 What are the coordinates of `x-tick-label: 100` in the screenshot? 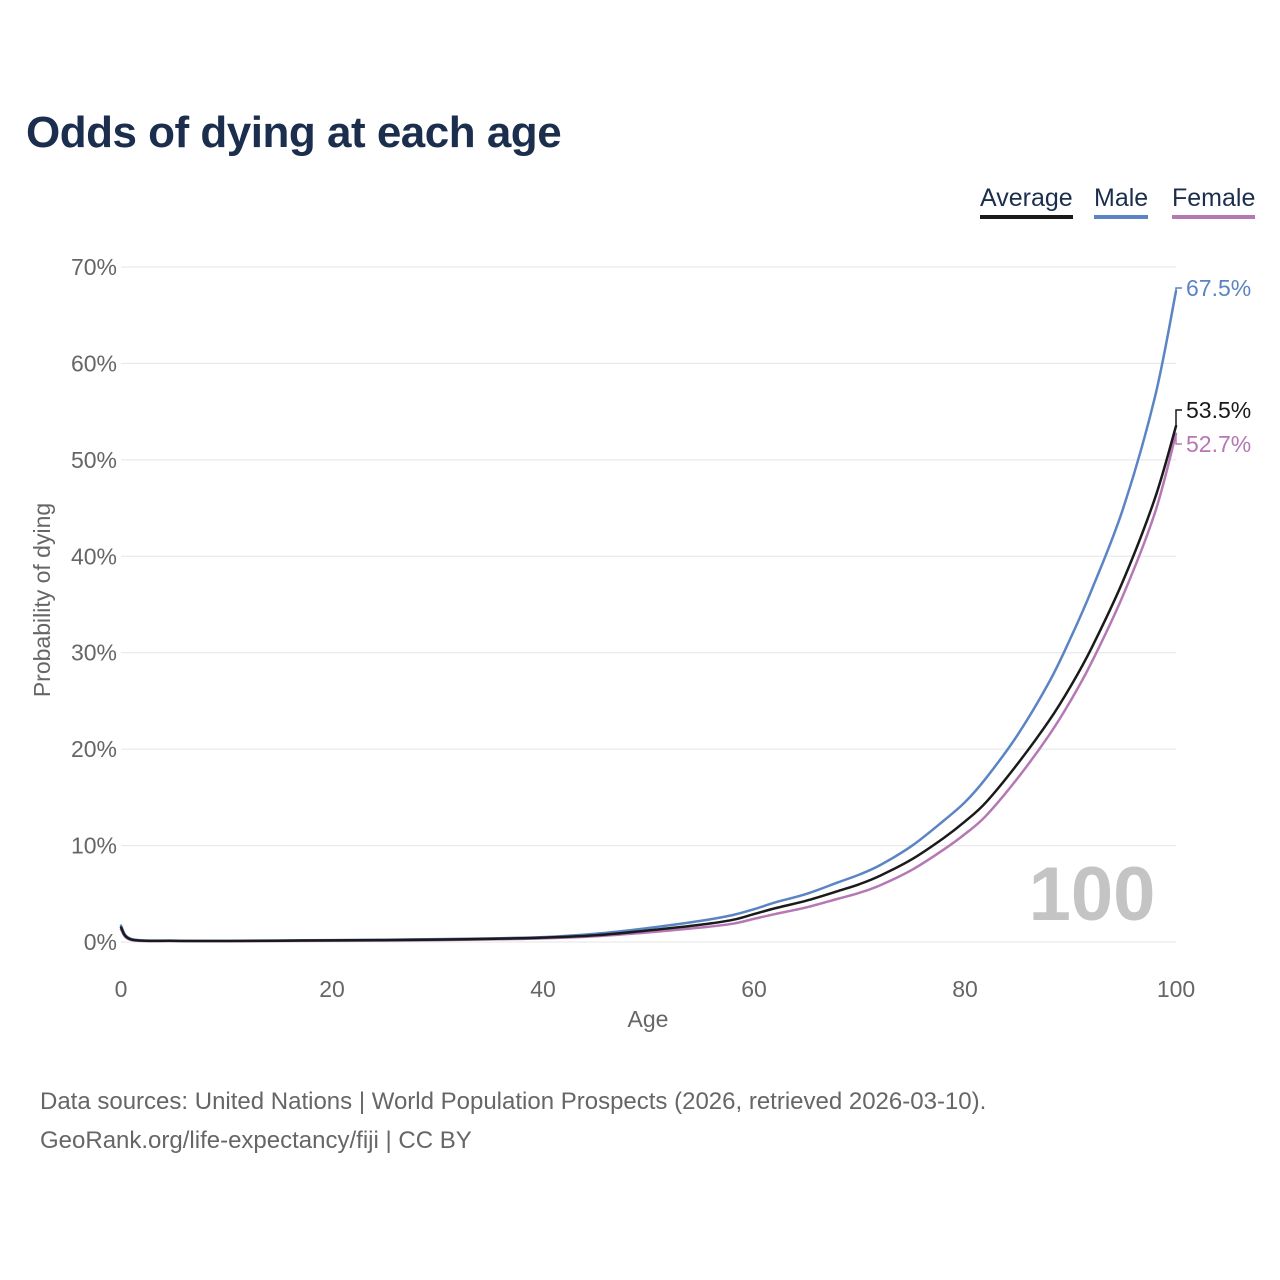 It's located at (1176, 989).